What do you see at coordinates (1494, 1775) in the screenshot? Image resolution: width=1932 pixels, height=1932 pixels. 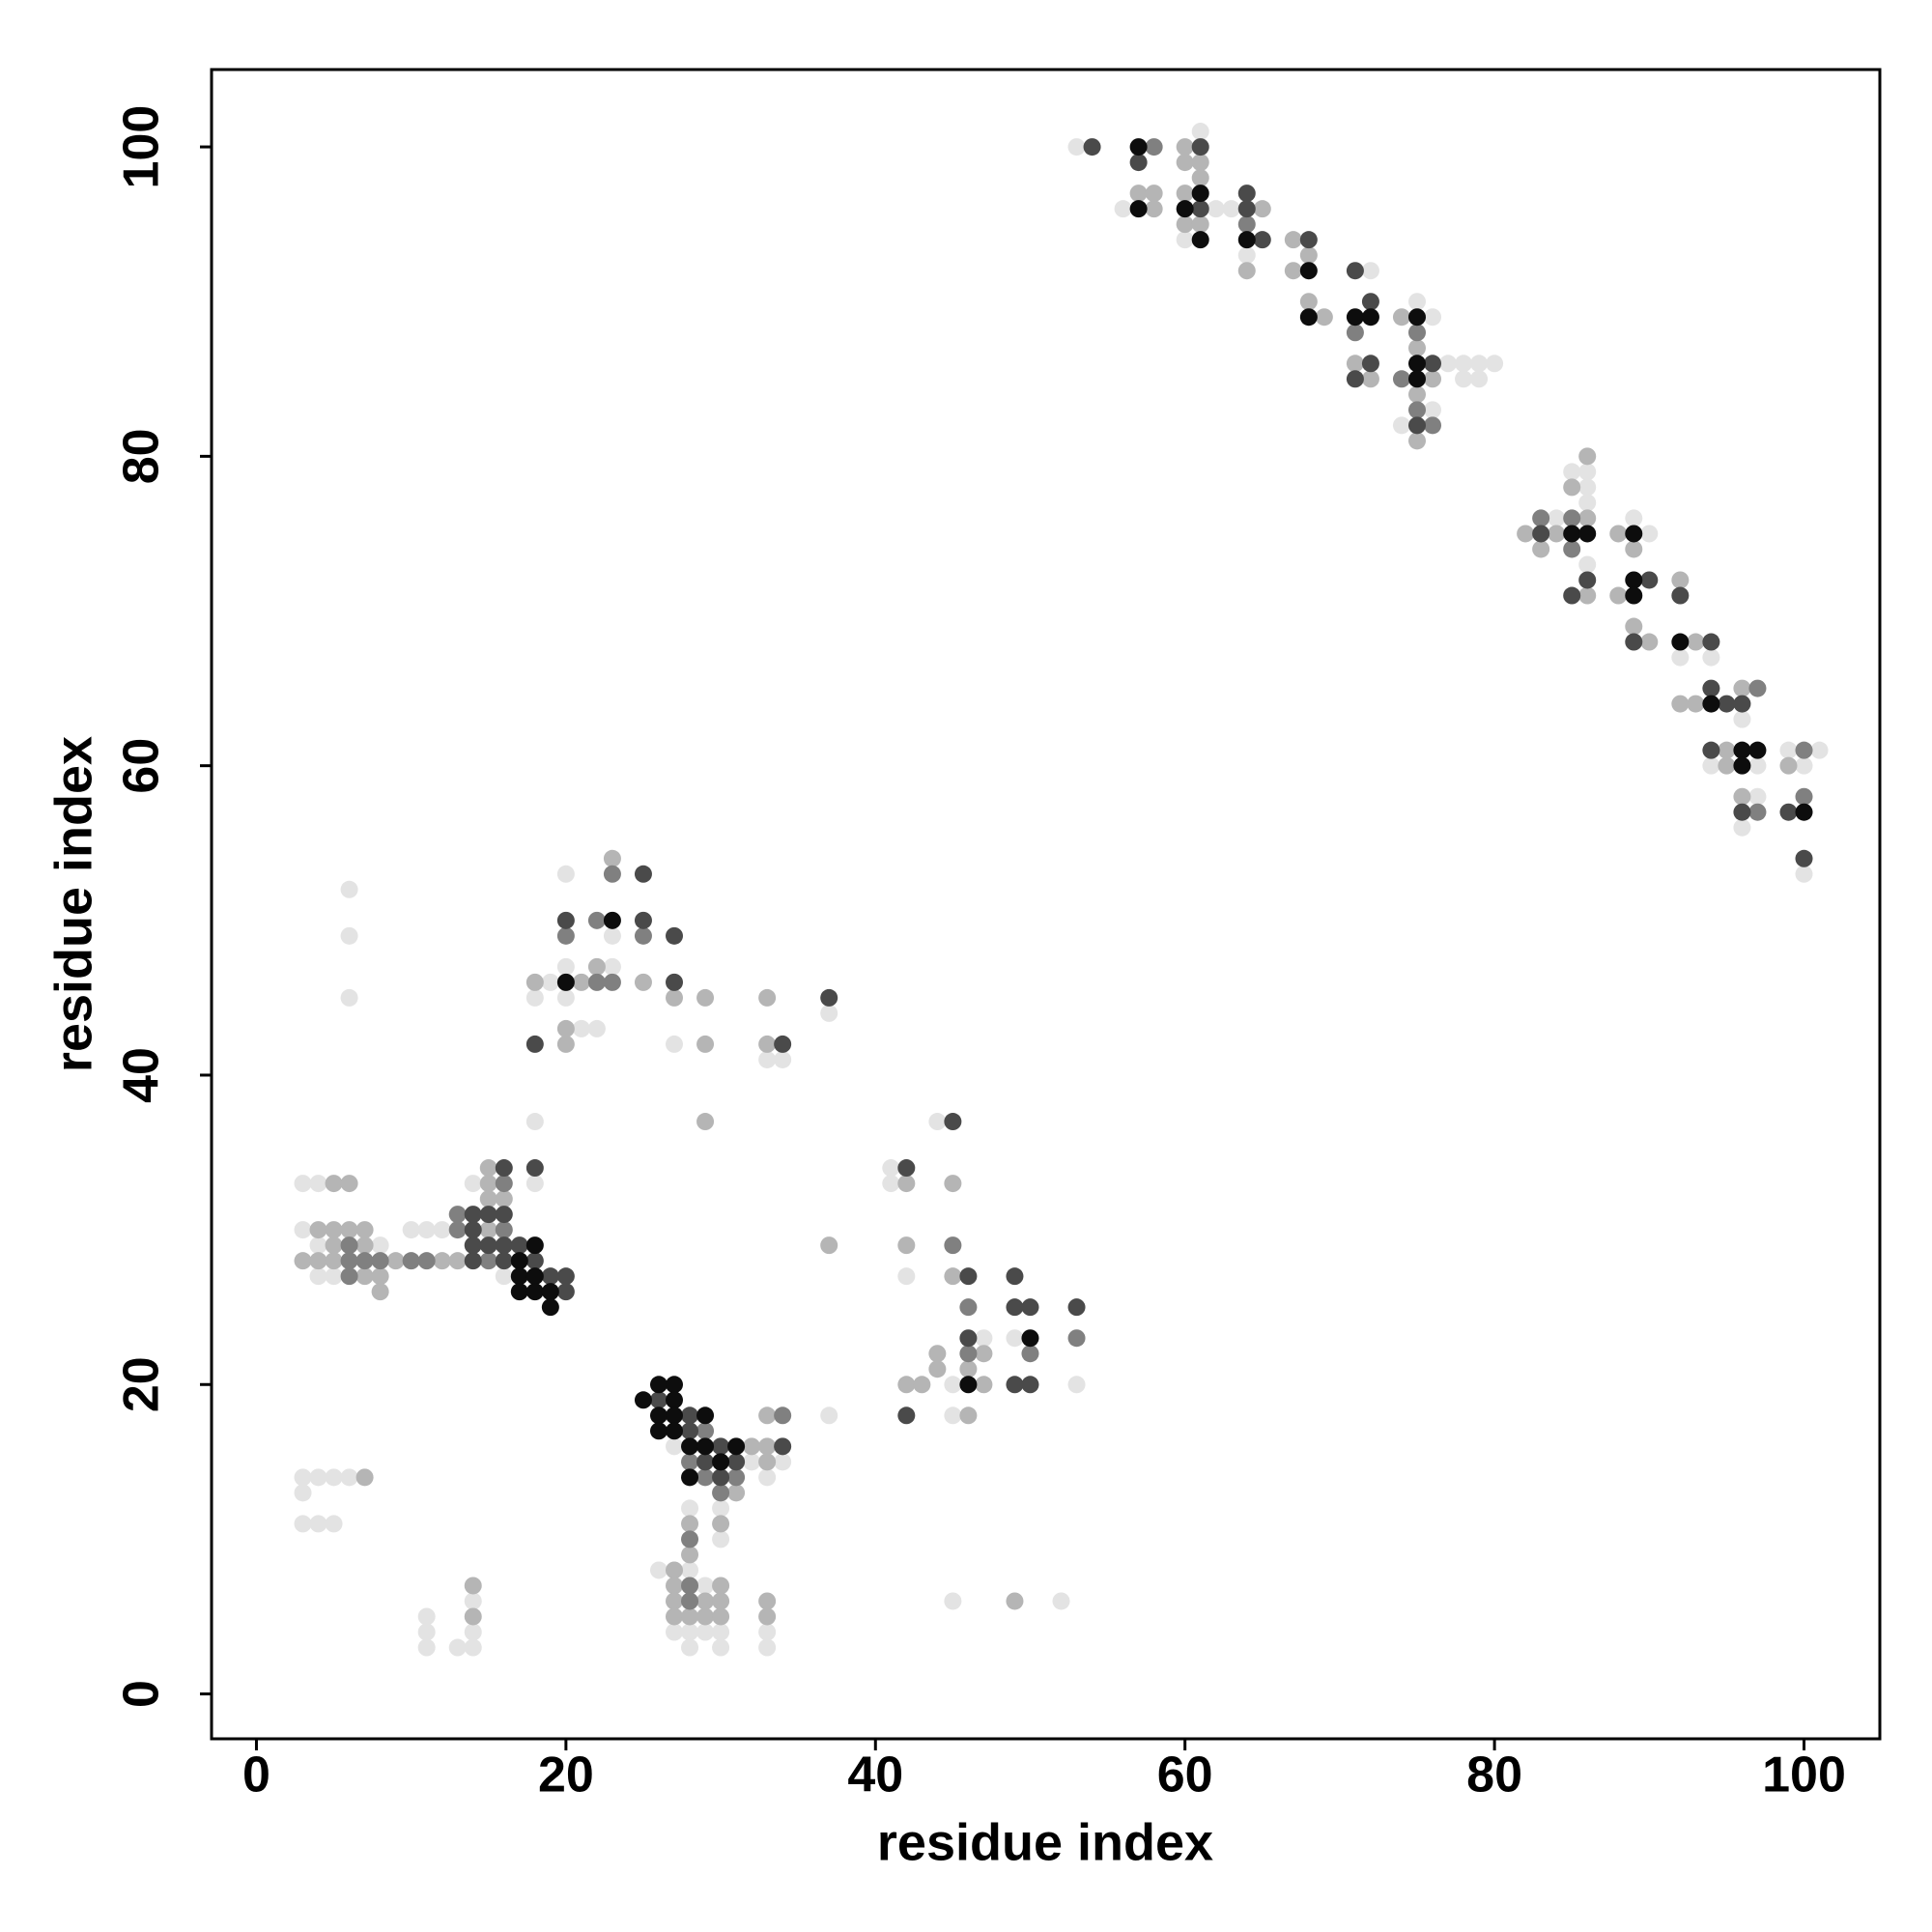 I see `x-tick-label: 80` at bounding box center [1494, 1775].